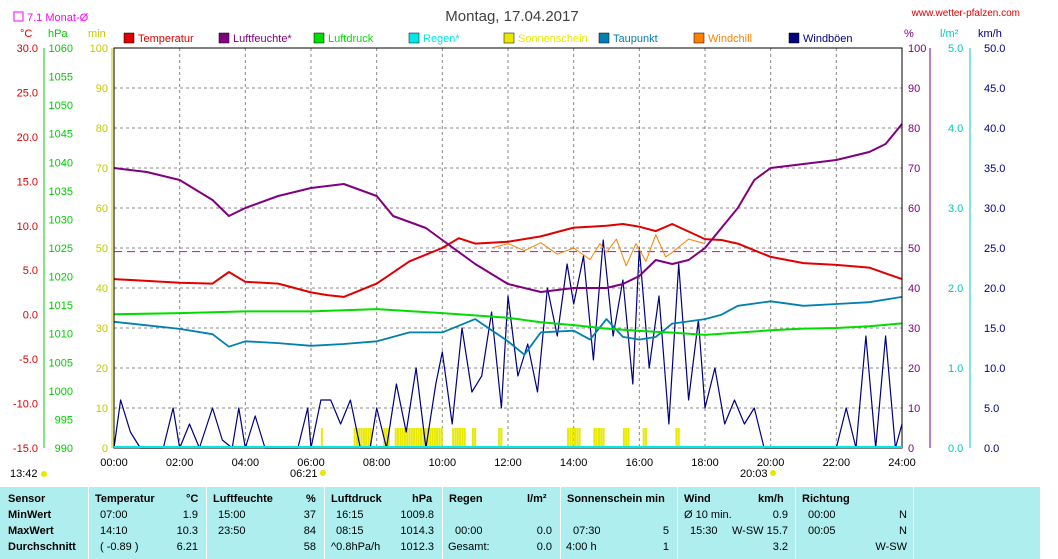 The height and width of the screenshot is (559, 1058). What do you see at coordinates (469, 531) in the screenshot?
I see `stats-cell: 00:00` at bounding box center [469, 531].